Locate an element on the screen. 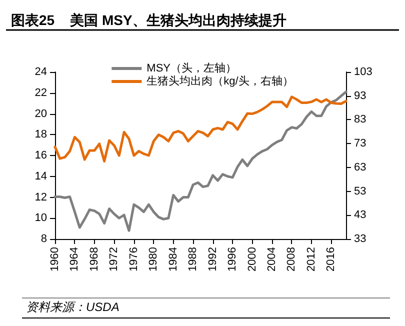 This screenshot has height=326, width=405. y2-tick-label: 53 is located at coordinates (360, 191).